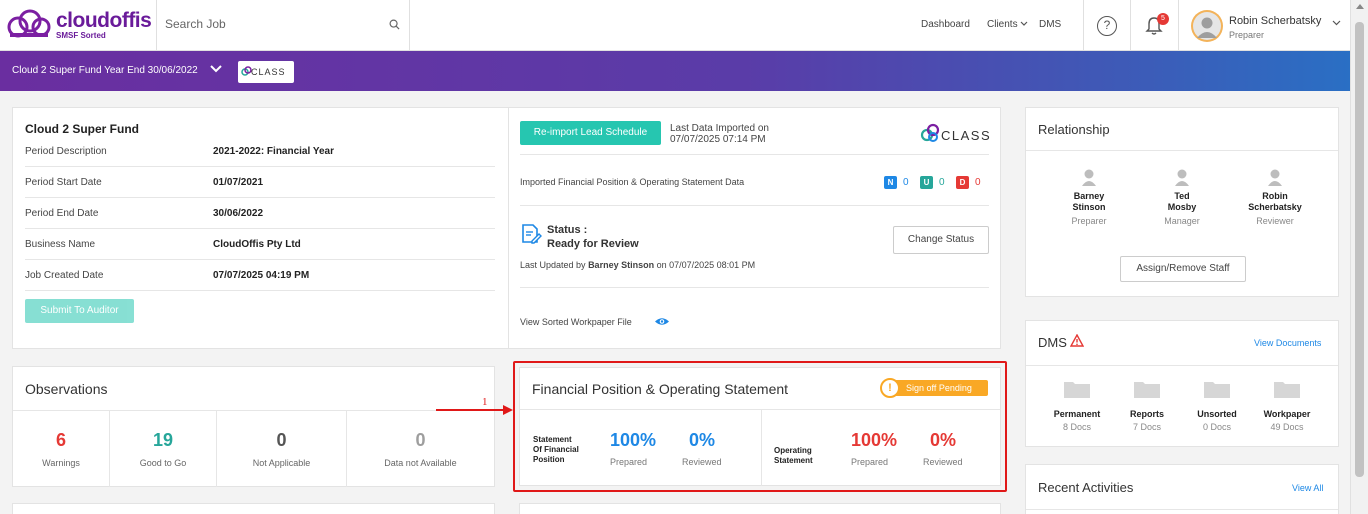 This screenshot has width=1368, height=514. I want to click on staff-first-name: Barney, so click(1089, 196).